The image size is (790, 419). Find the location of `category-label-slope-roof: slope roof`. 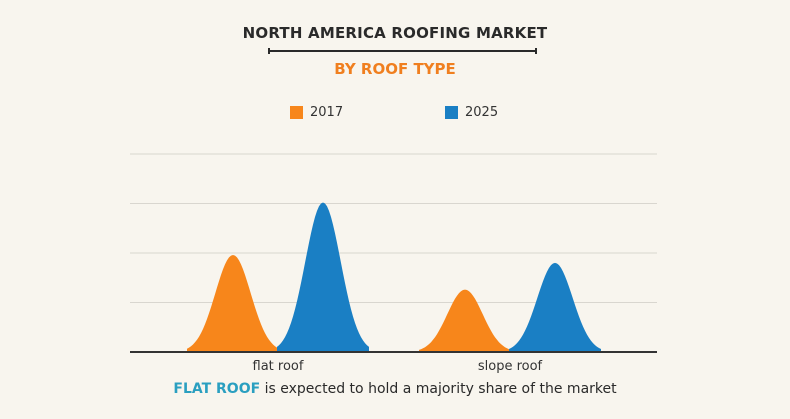

category-label-slope-roof: slope roof is located at coordinates (510, 366).